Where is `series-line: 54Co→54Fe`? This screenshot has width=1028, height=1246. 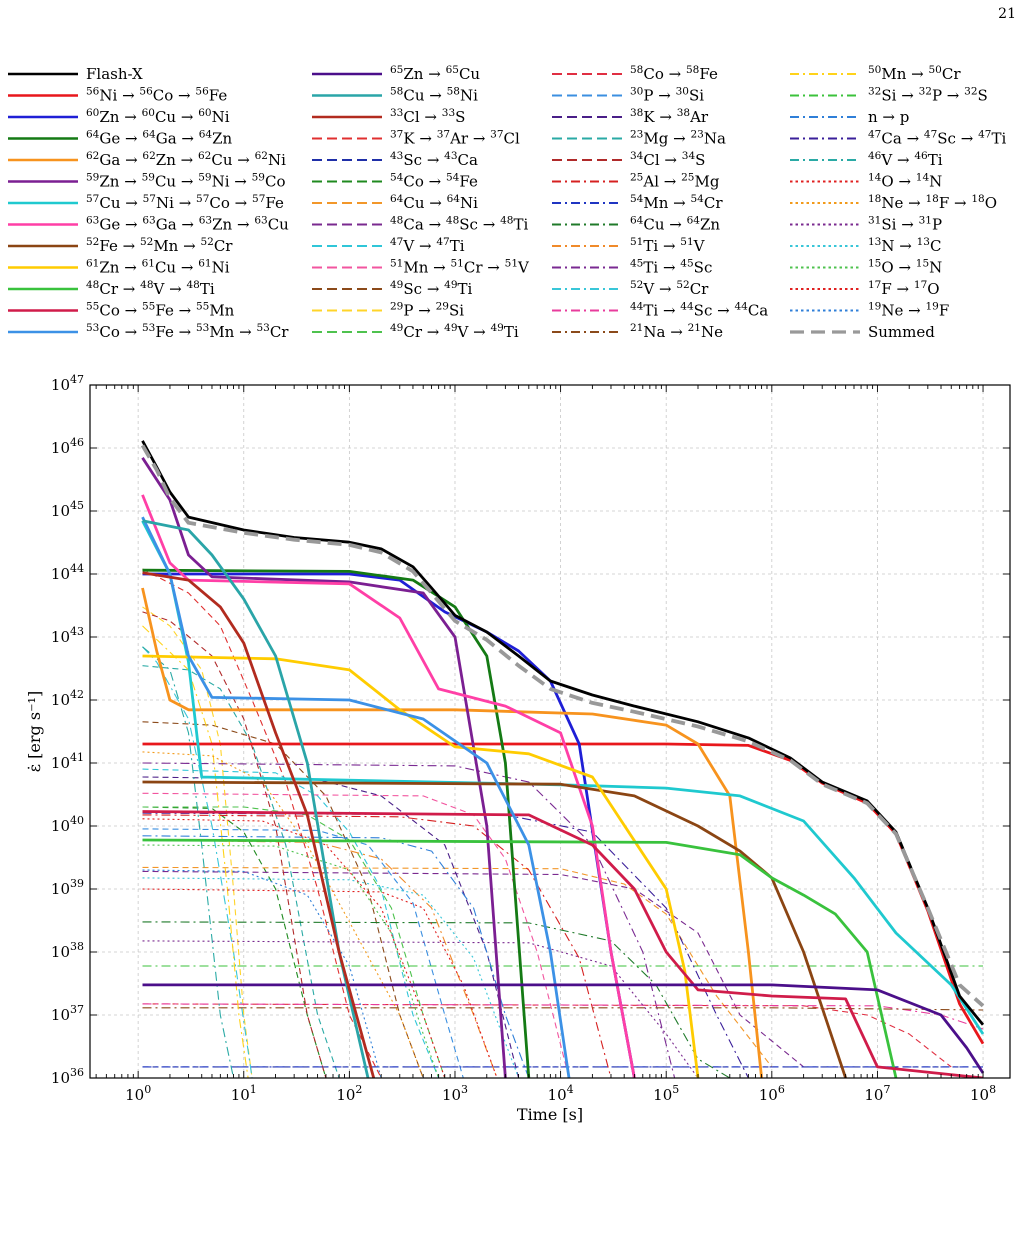
series-line: 54Co→54Fe is located at coordinates (234, 942).